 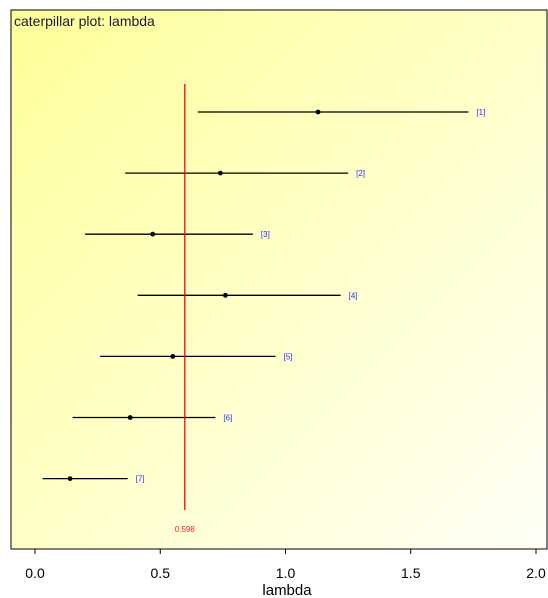 What do you see at coordinates (480, 112) in the screenshot?
I see `interval-label: [1]` at bounding box center [480, 112].